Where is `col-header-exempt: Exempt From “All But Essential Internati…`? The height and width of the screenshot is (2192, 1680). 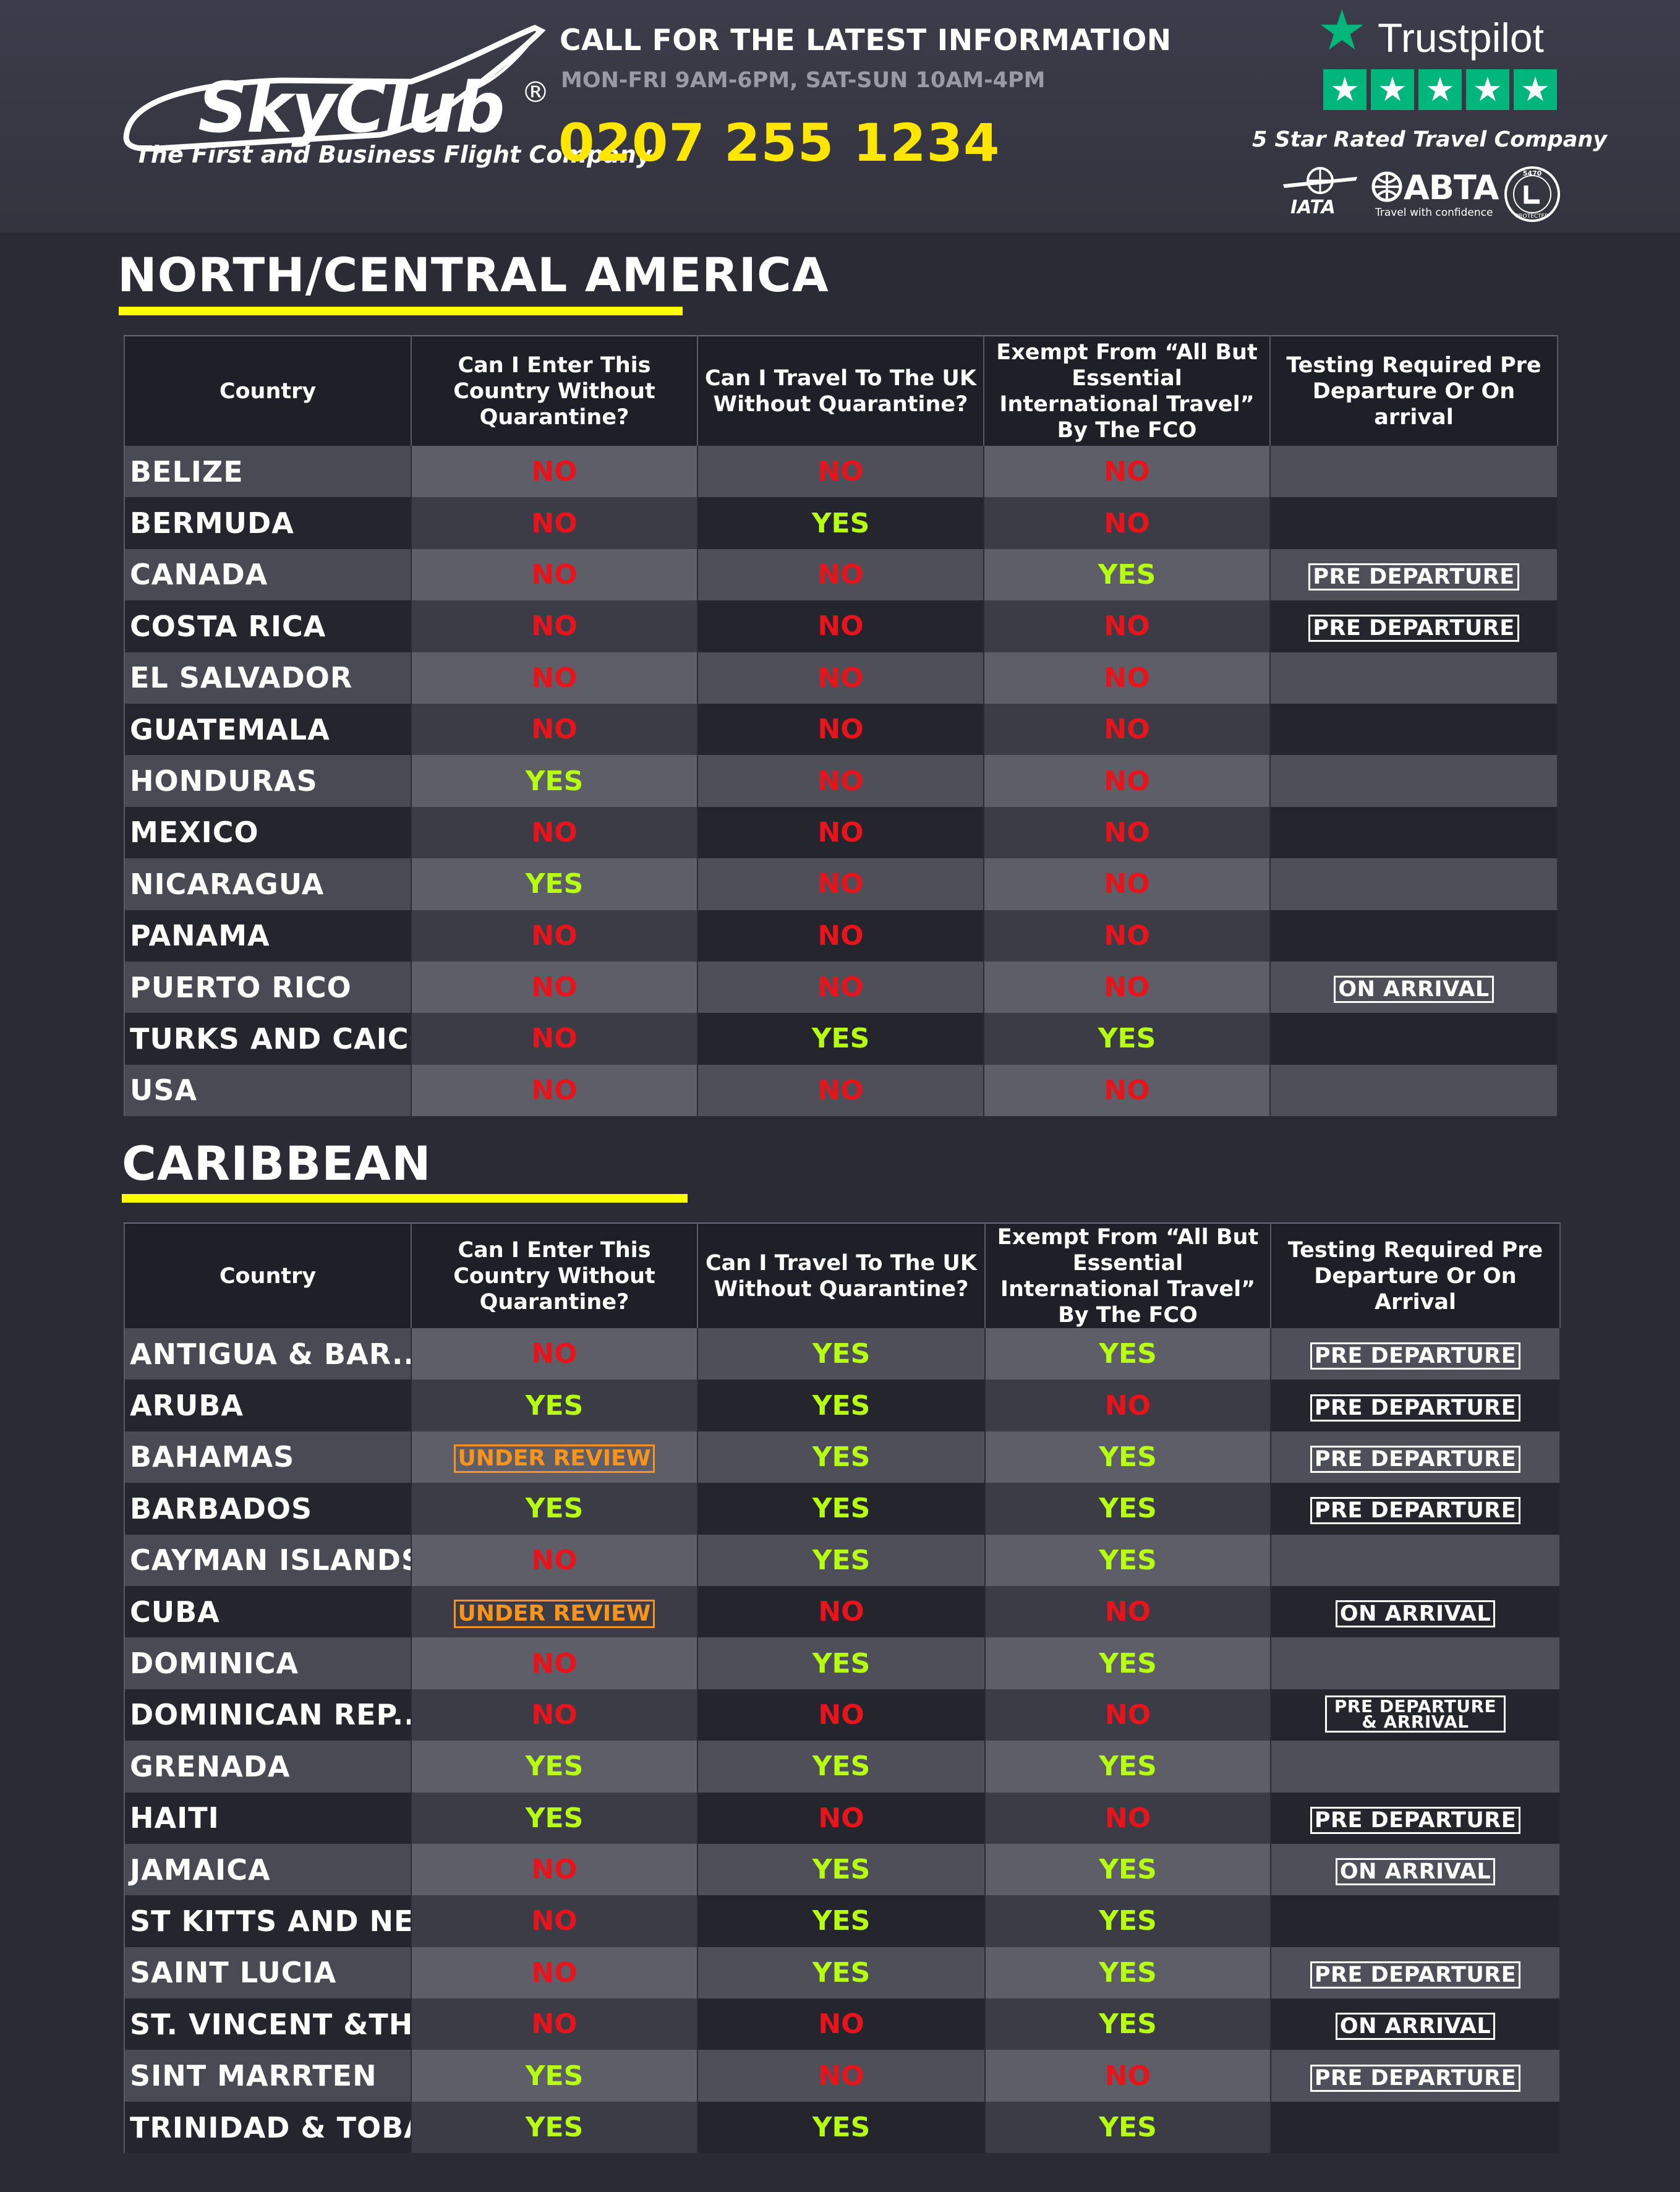
col-header-exempt: Exempt From “All But Essential Internati… is located at coordinates (1127, 390).